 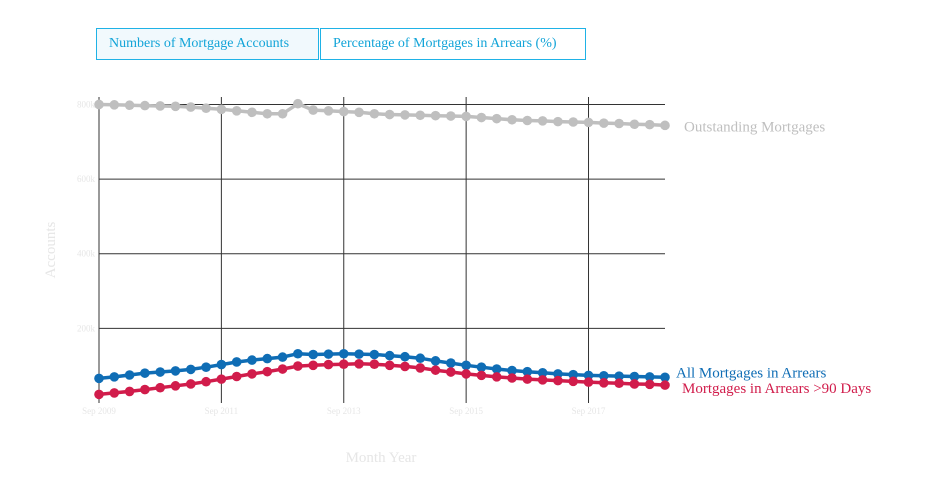 I want to click on tab-numbers-of-mortgage-accounts: Numbers of Mortgage Accounts, so click(x=207, y=44).